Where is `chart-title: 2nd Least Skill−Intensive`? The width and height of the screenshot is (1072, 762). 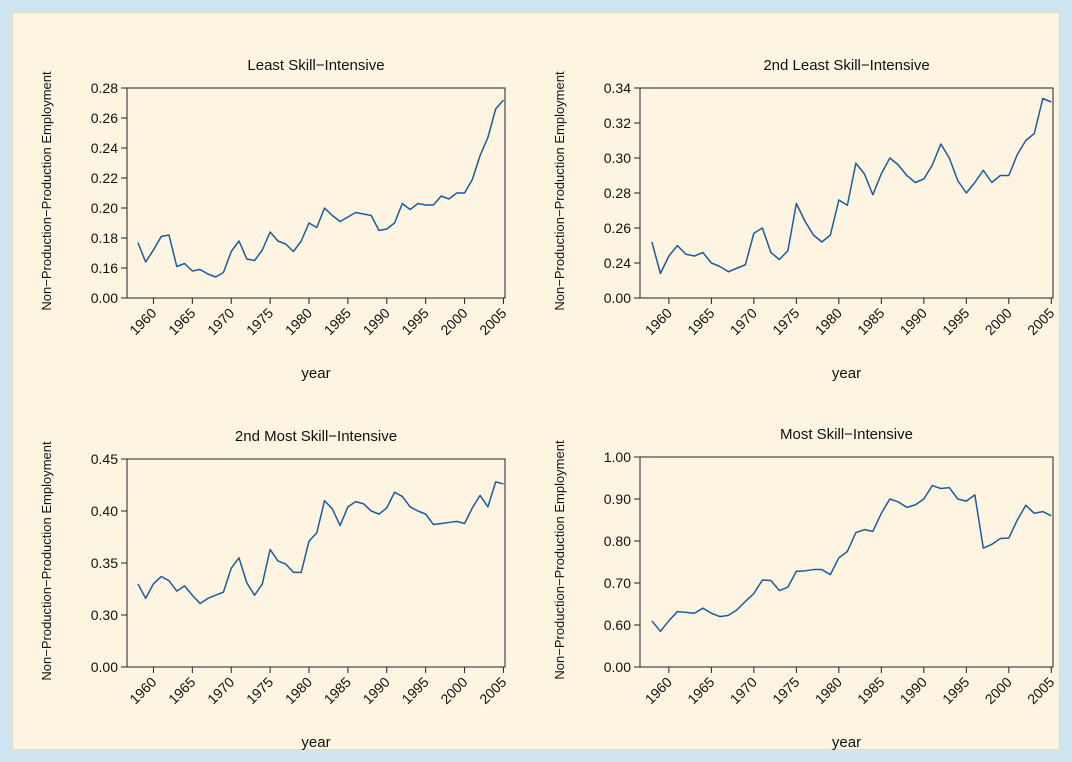 chart-title: 2nd Least Skill−Intensive is located at coordinates (846, 65).